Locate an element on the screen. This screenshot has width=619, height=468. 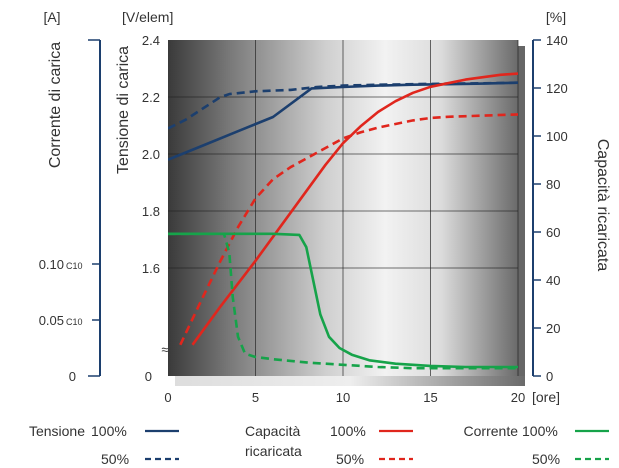
plot-shadow-strip is located at coordinates (350, 381).